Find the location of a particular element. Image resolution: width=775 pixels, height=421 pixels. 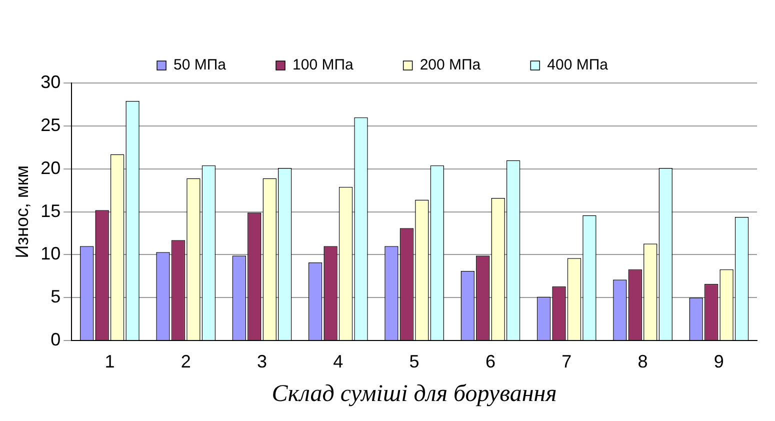

y-tick-label: 5 is located at coordinates (55, 296).